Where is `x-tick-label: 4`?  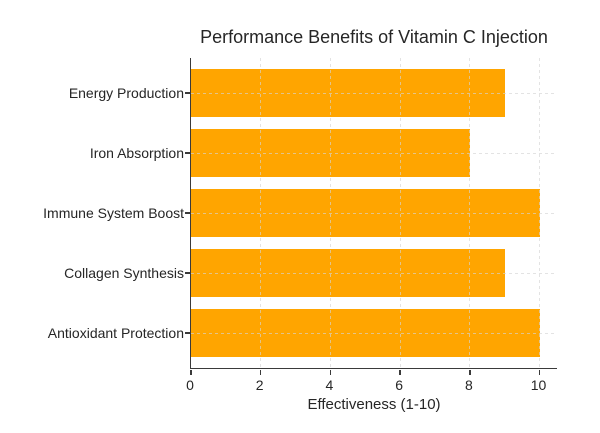
x-tick-label: 4 is located at coordinates (329, 385).